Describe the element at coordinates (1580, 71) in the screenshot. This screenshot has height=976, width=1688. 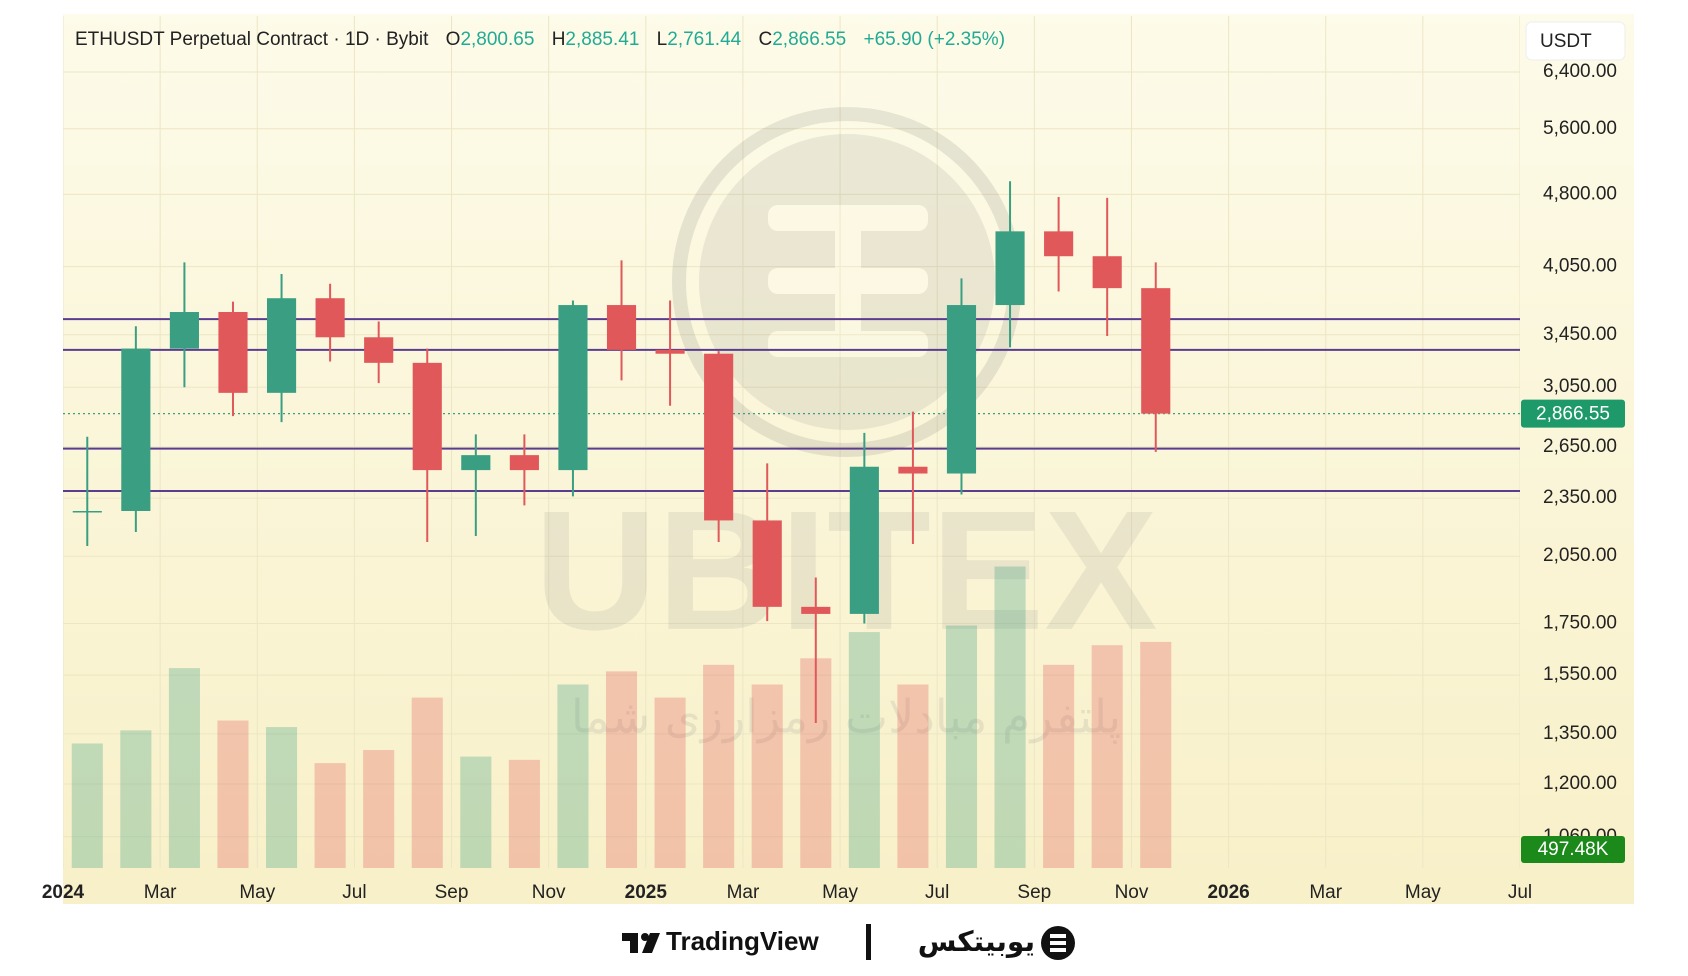
I see `y-tick-label: 6,400.00` at that location.